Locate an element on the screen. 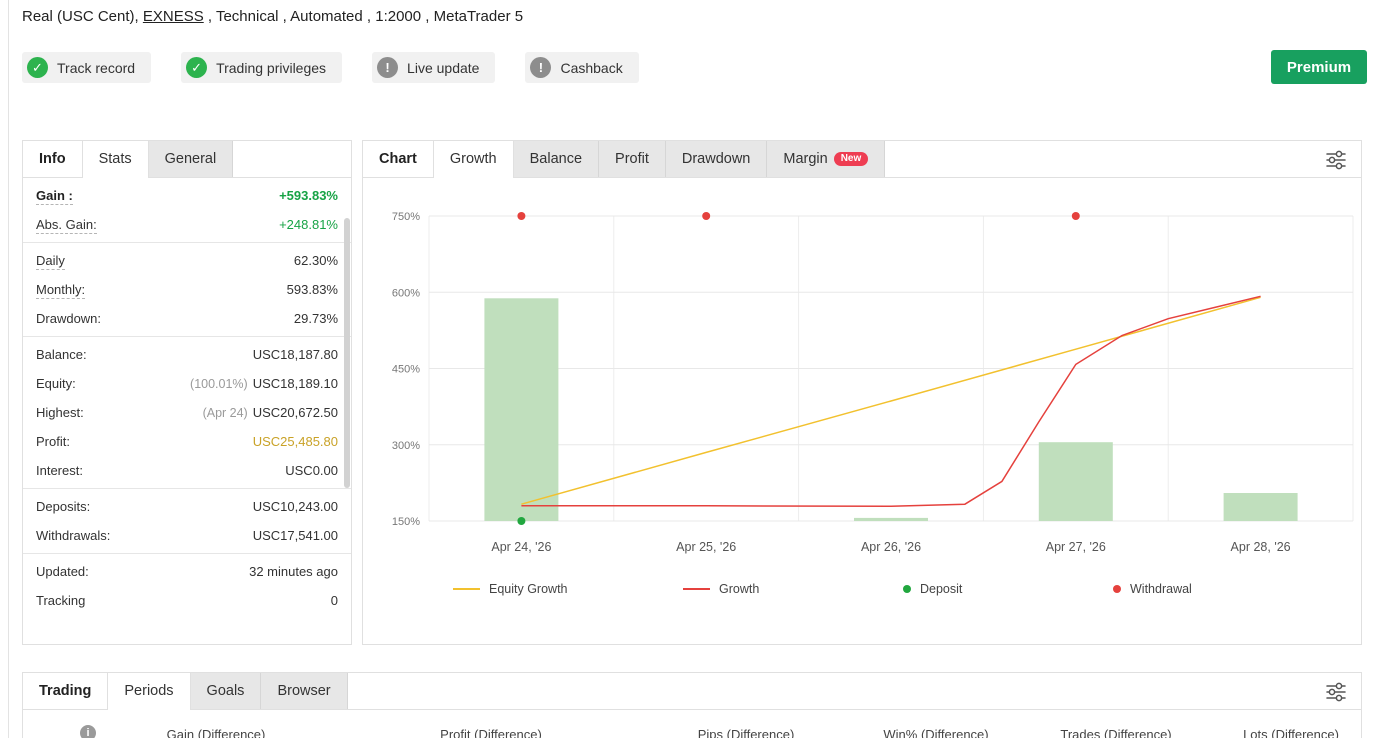 This screenshot has width=1380, height=738. stat-label: Daily is located at coordinates (50, 261).